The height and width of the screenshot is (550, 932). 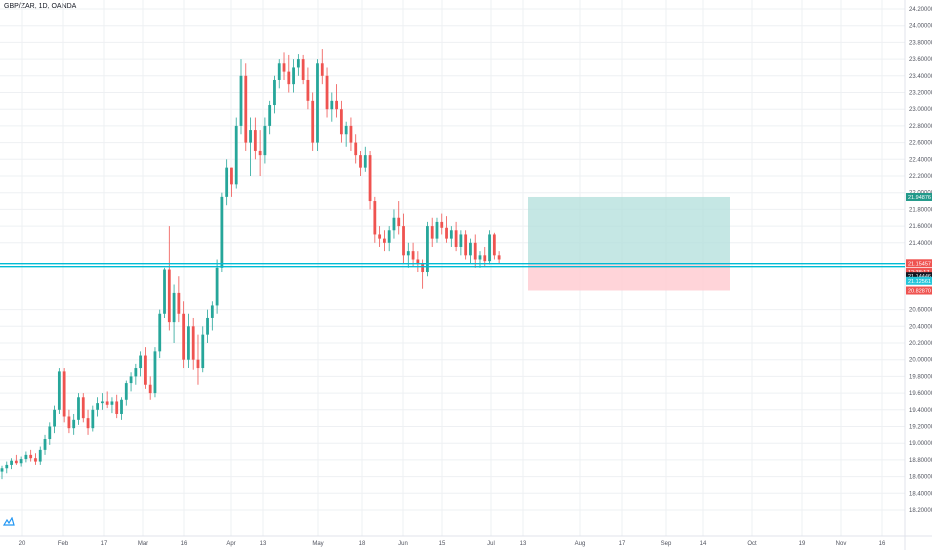 What do you see at coordinates (629, 230) in the screenshot?
I see `target-zone` at bounding box center [629, 230].